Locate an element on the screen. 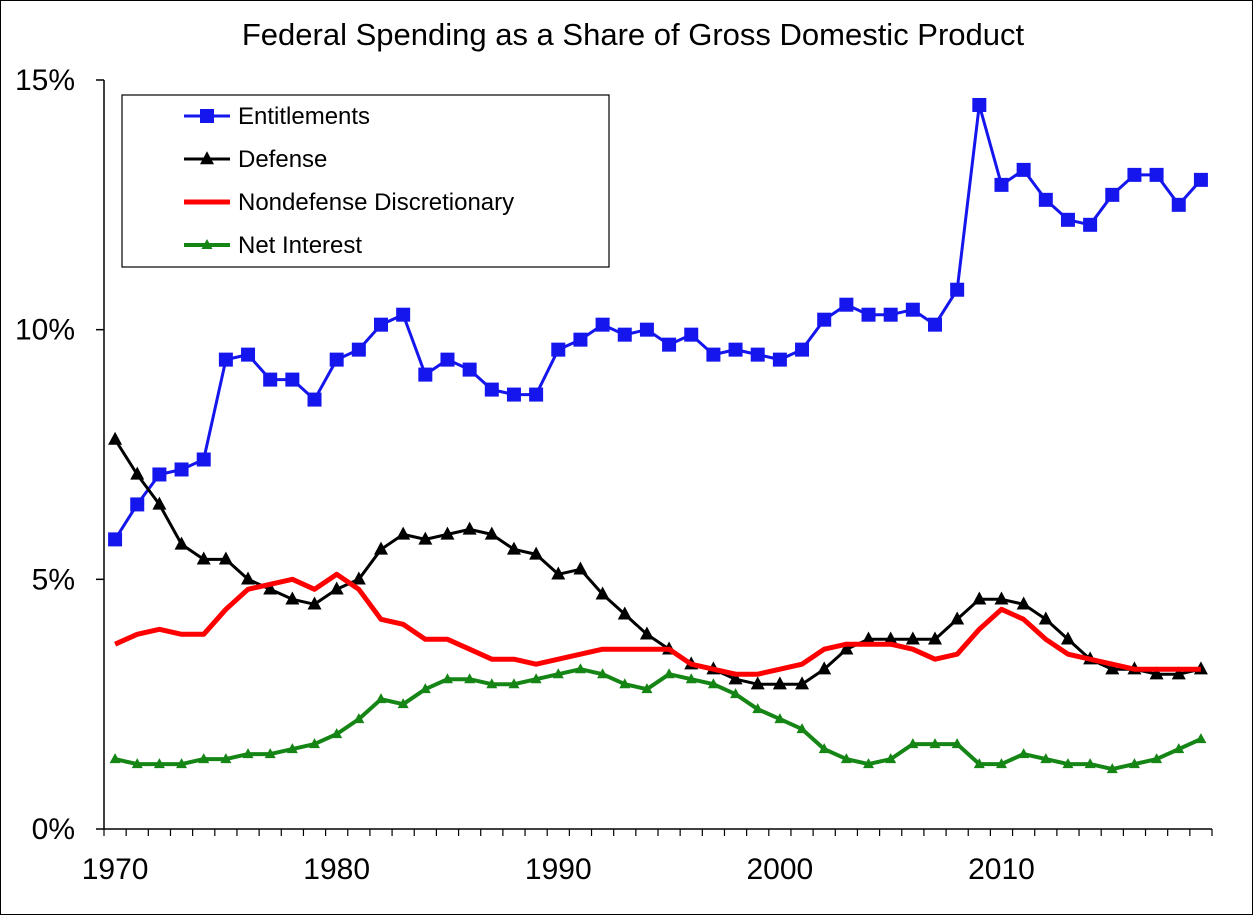  x-tick-label: 2000 is located at coordinates (780, 869).